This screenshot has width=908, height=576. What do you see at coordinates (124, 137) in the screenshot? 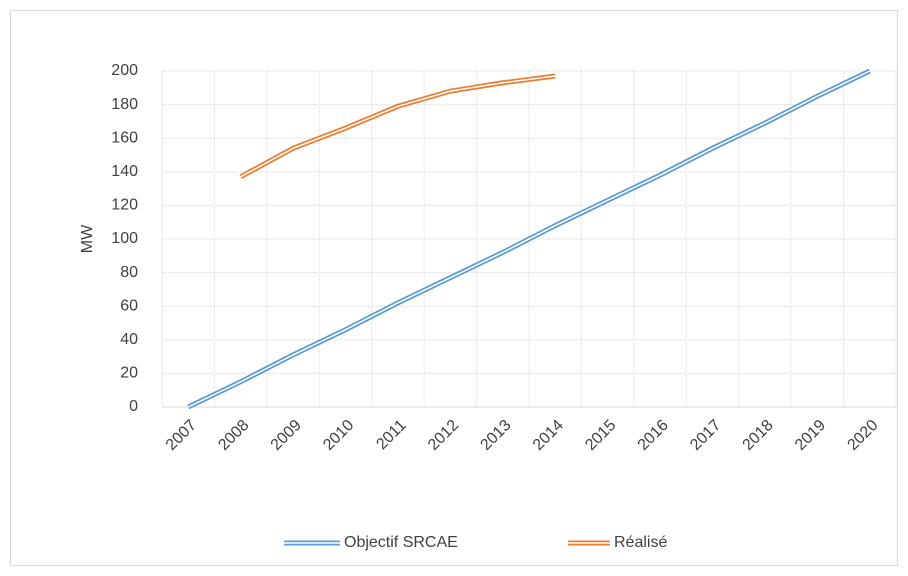
I see `y-tick-label: 160` at bounding box center [124, 137].